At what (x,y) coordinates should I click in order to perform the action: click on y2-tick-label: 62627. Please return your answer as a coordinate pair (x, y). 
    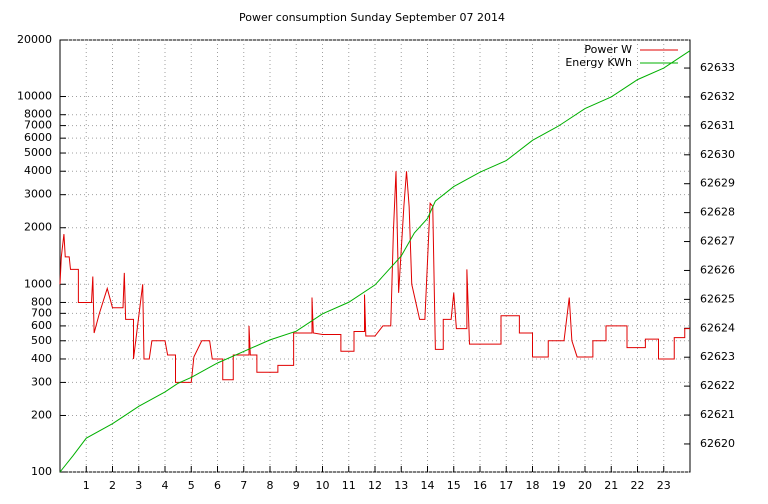
    Looking at the image, I should click on (717, 241).